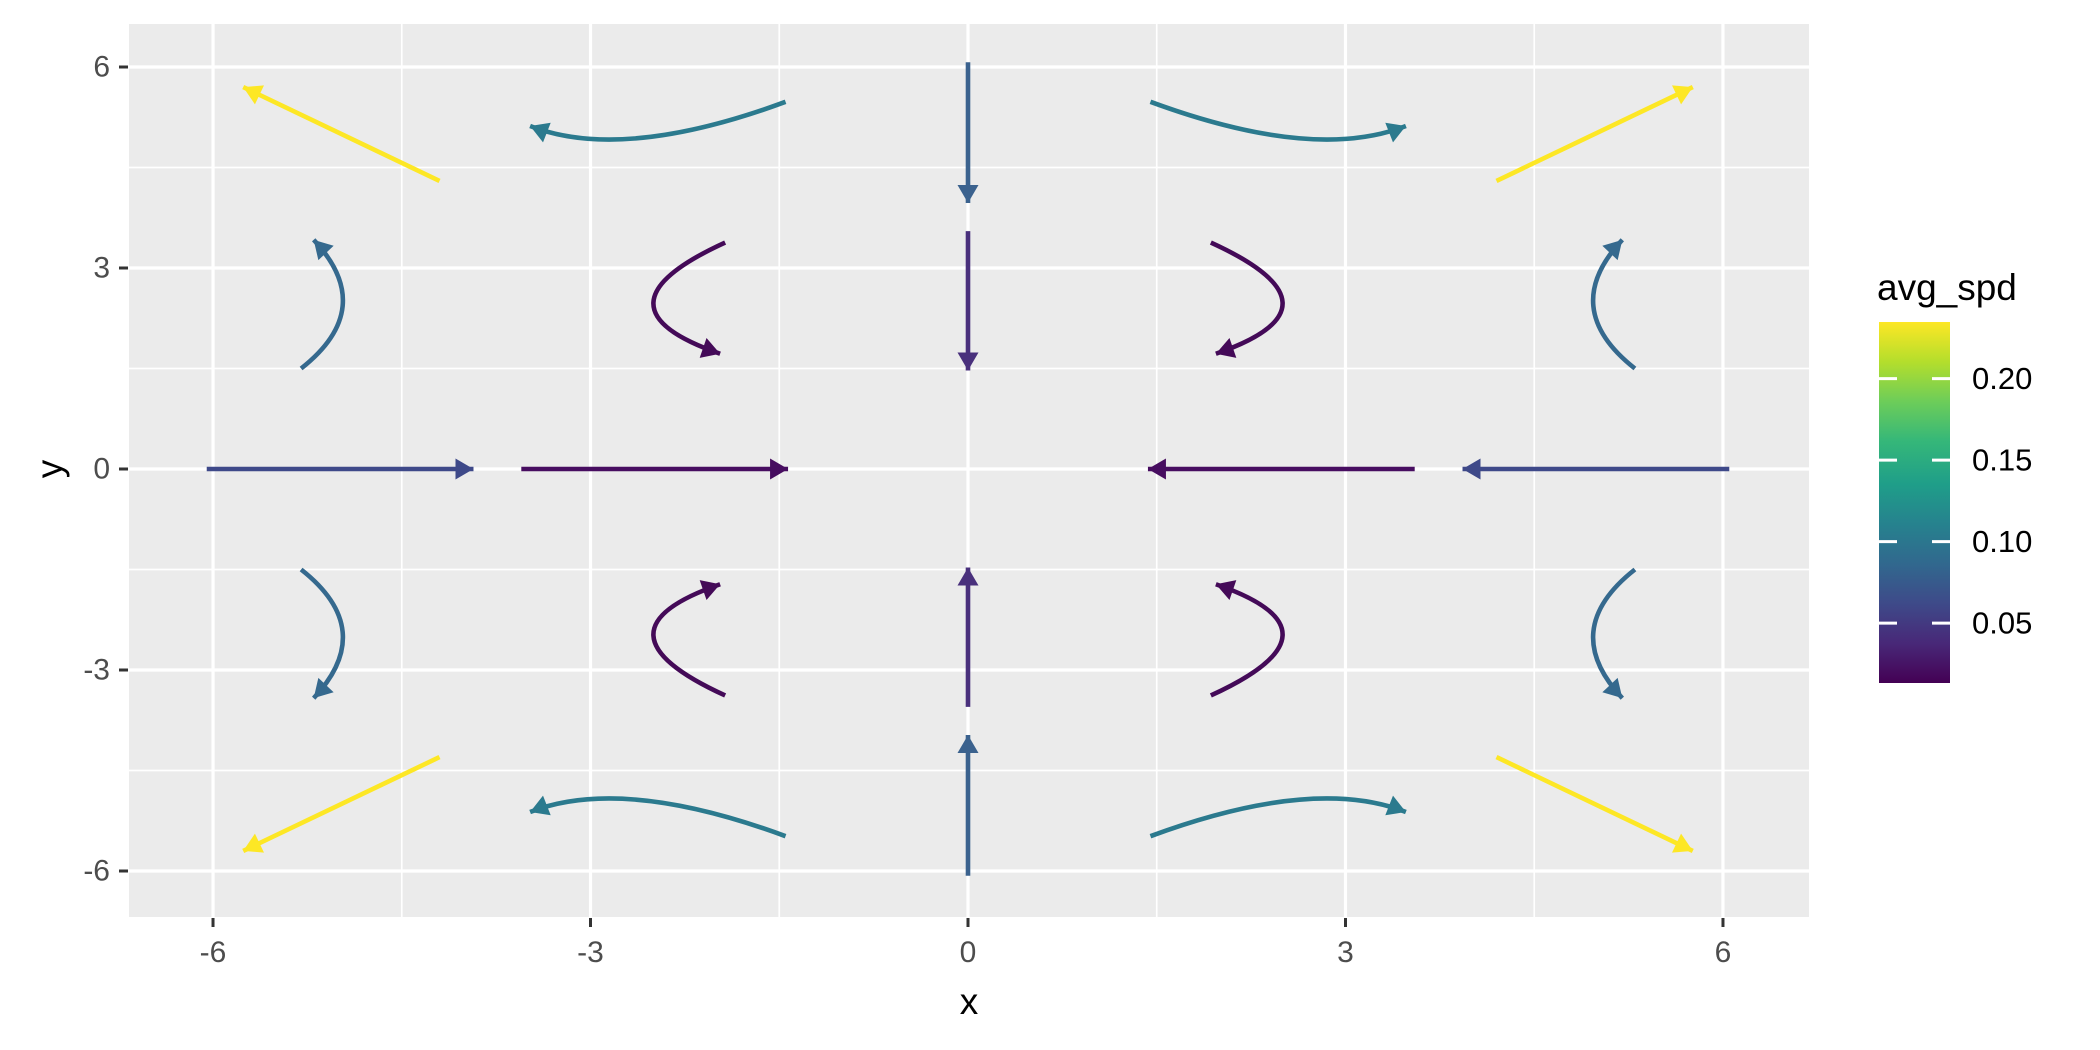 The height and width of the screenshot is (1050, 2100). What do you see at coordinates (96, 871) in the screenshot?
I see `y-tick-label: -6` at bounding box center [96, 871].